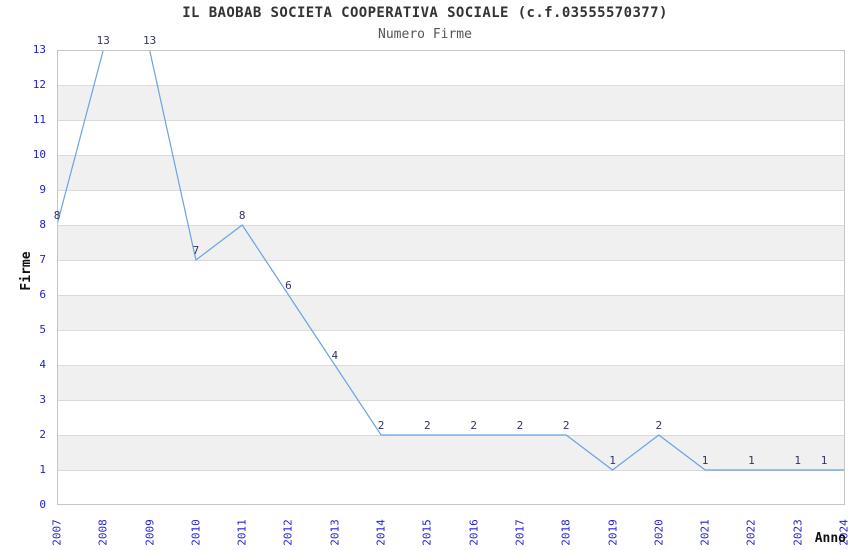 The image size is (850, 550). I want to click on x-axis-title: Anno, so click(830, 538).